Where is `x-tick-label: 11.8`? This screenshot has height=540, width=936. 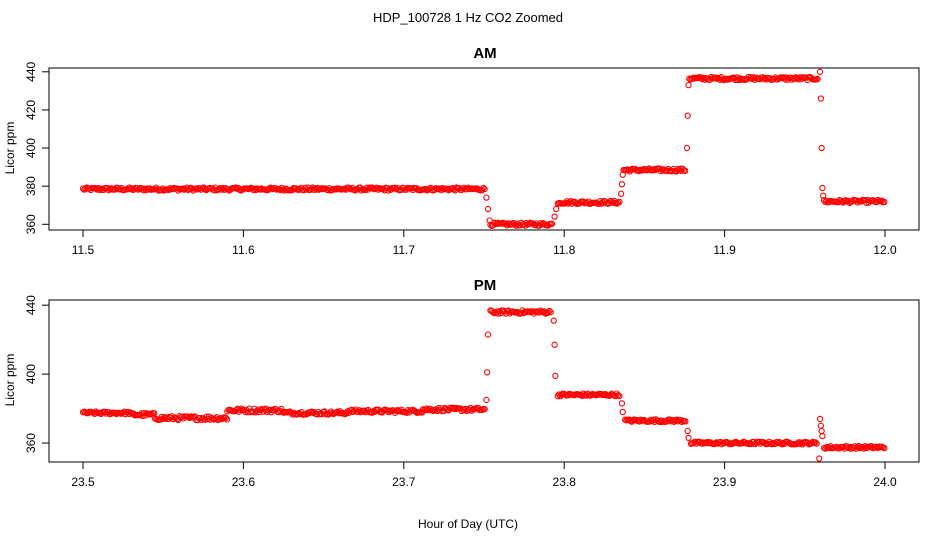 x-tick-label: 11.8 is located at coordinates (564, 250).